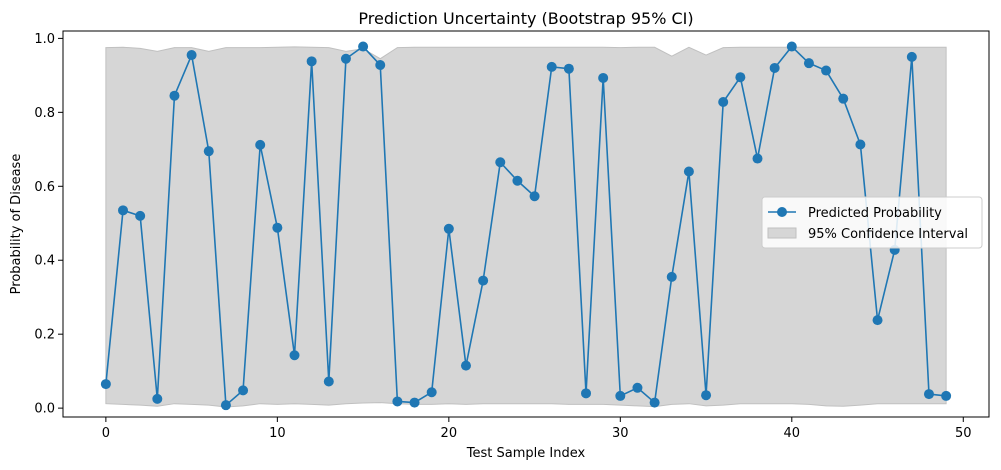  I want to click on legend-frame, so click(872, 222).